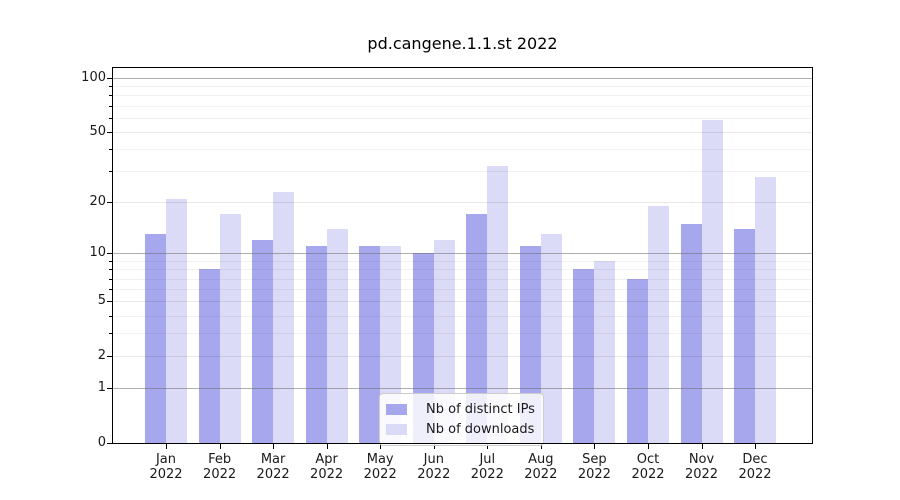 This screenshot has width=900, height=500. What do you see at coordinates (551, 338) in the screenshot?
I see `bar-downloads-Aug` at bounding box center [551, 338].